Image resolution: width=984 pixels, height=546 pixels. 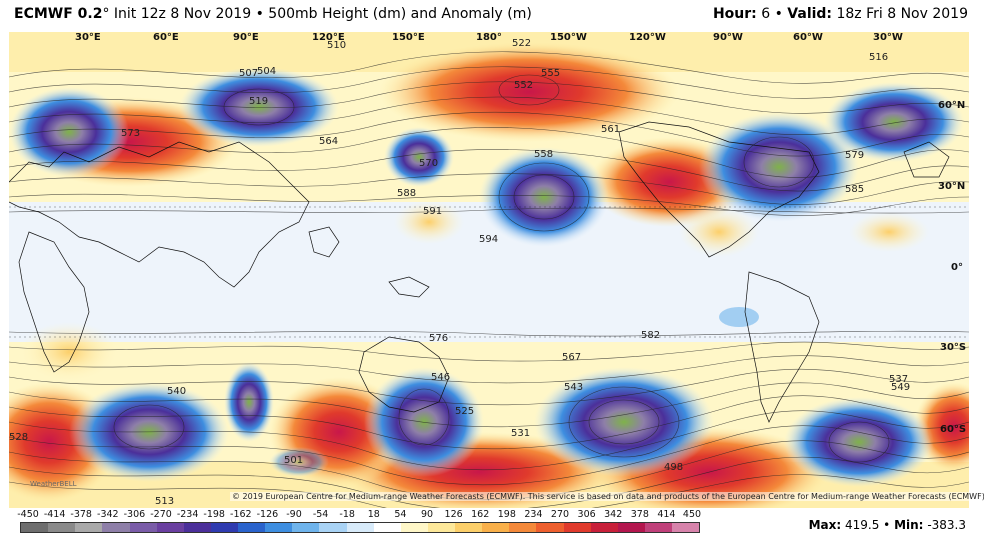 What do you see at coordinates (878, 57) in the screenshot?
I see `contour-label: 516` at bounding box center [878, 57].